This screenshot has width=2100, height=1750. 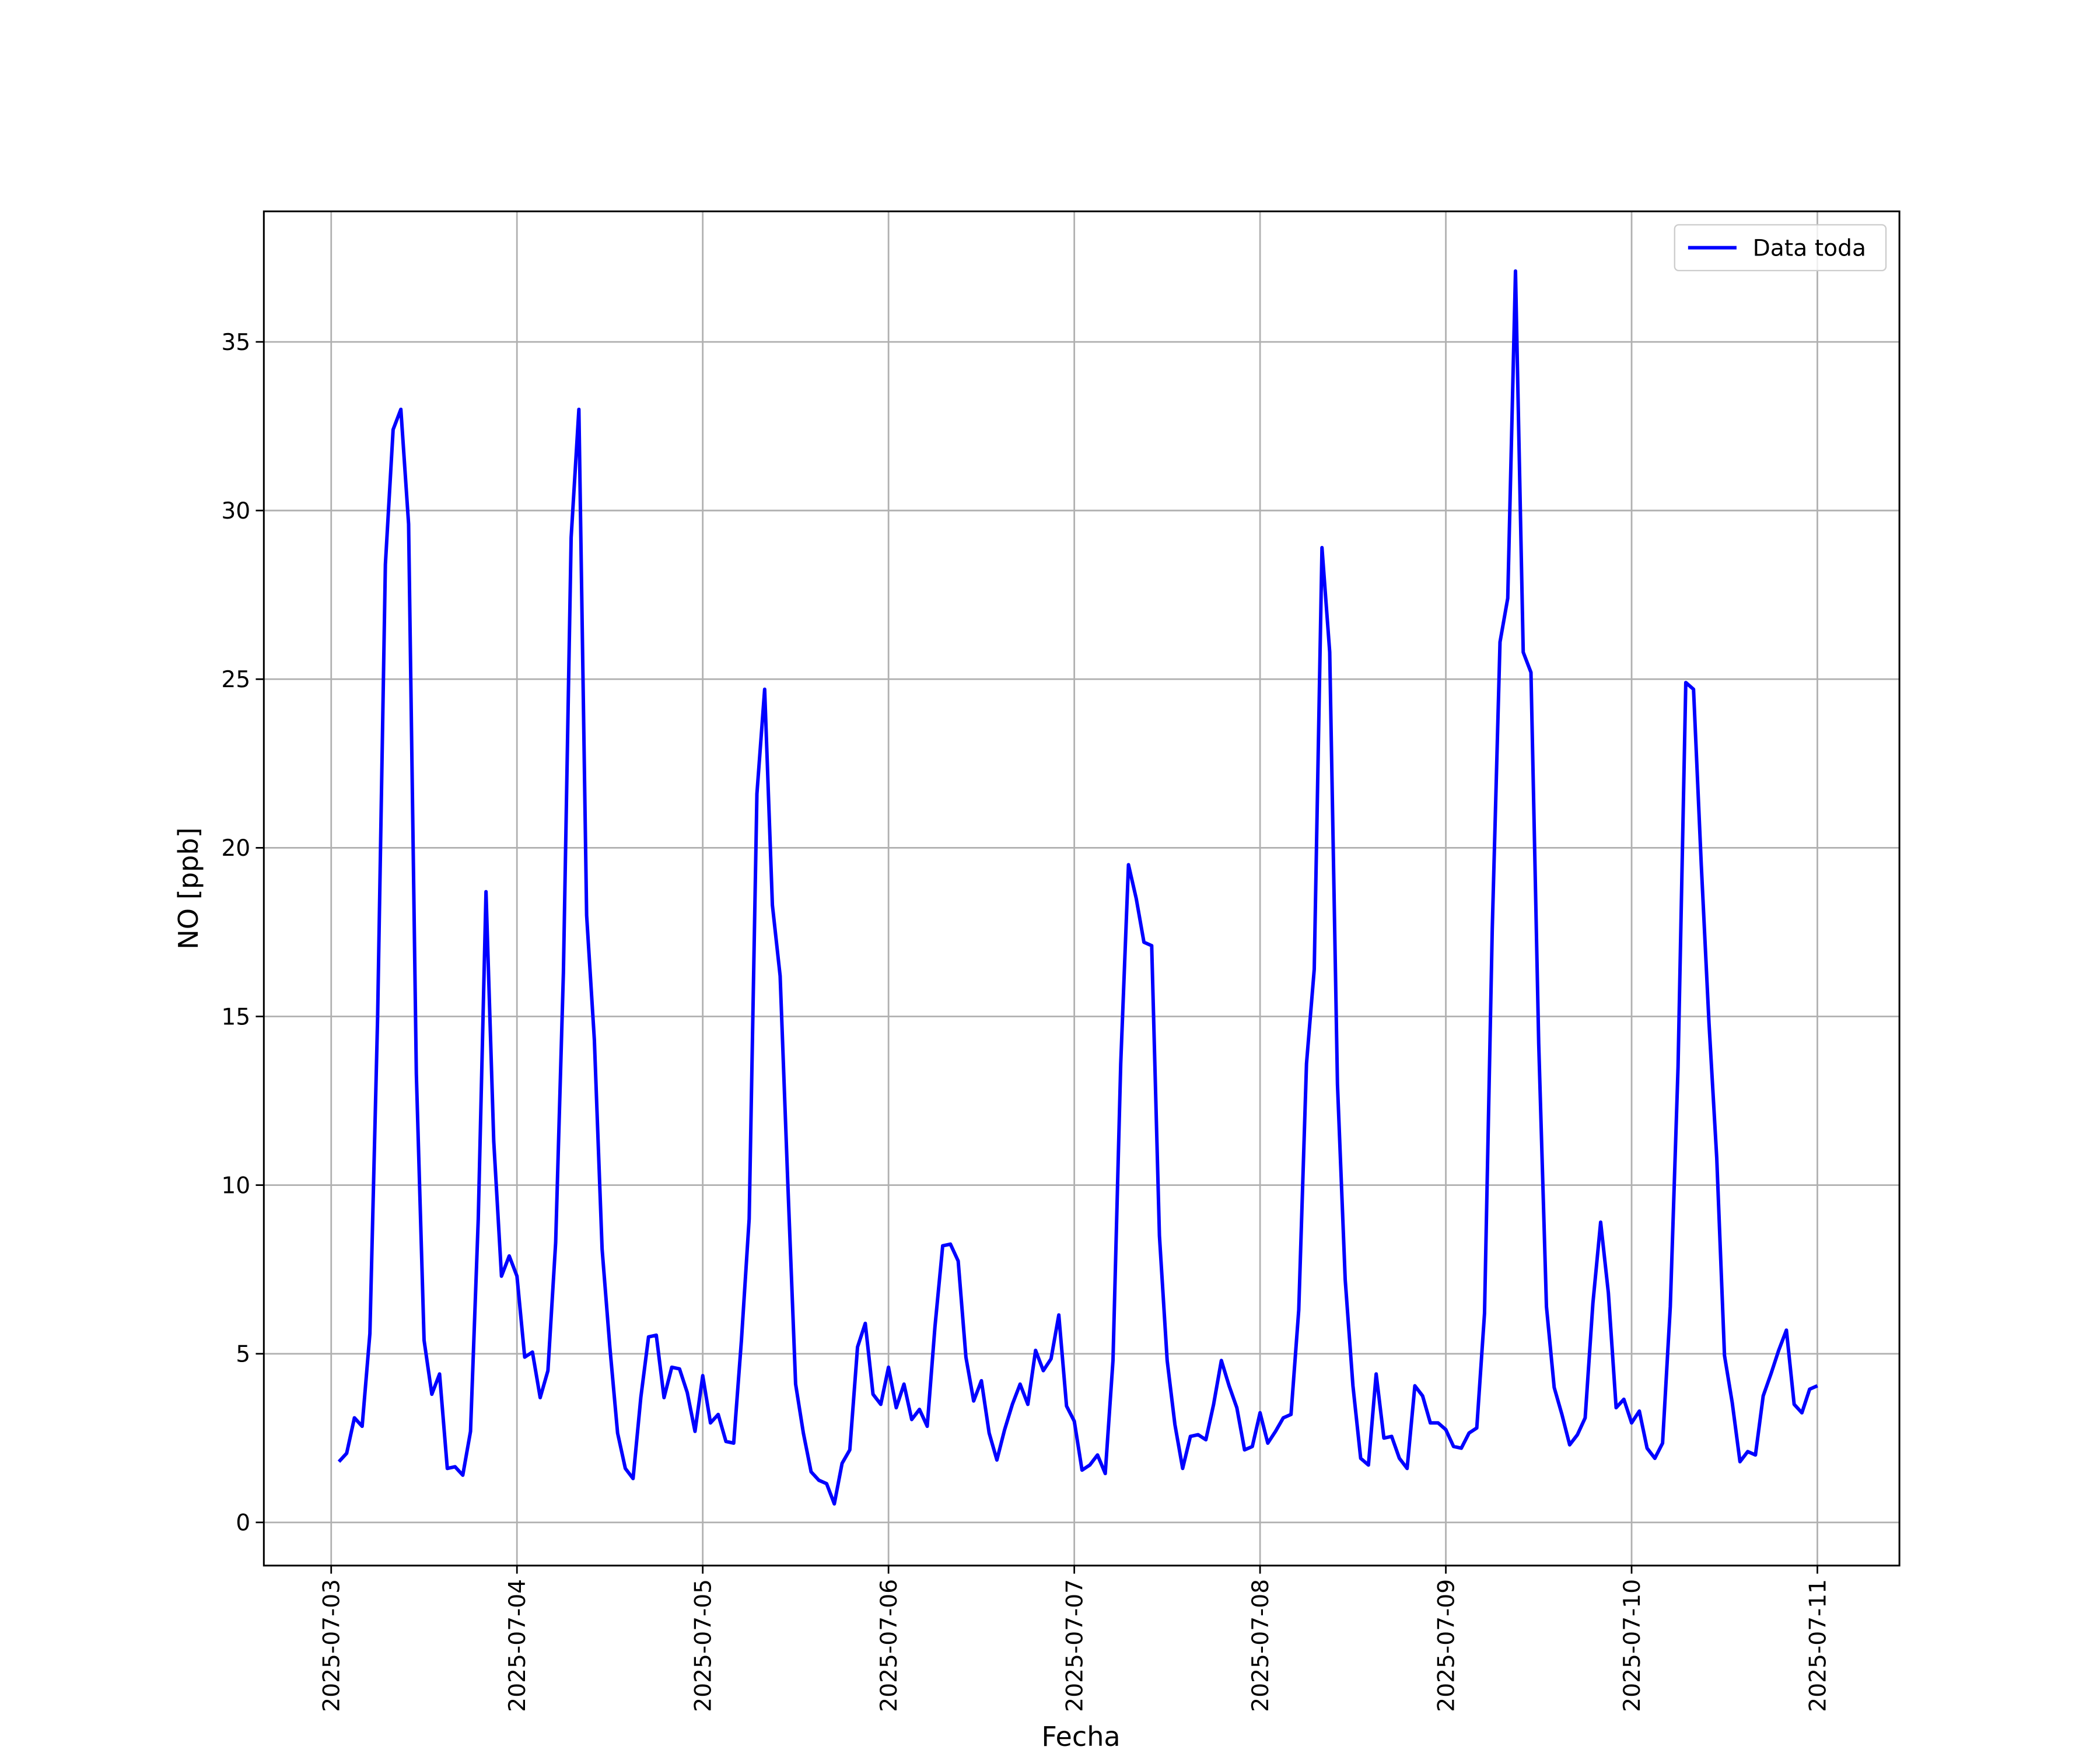 What do you see at coordinates (243, 1355) in the screenshot?
I see `y-tick-label: 5` at bounding box center [243, 1355].